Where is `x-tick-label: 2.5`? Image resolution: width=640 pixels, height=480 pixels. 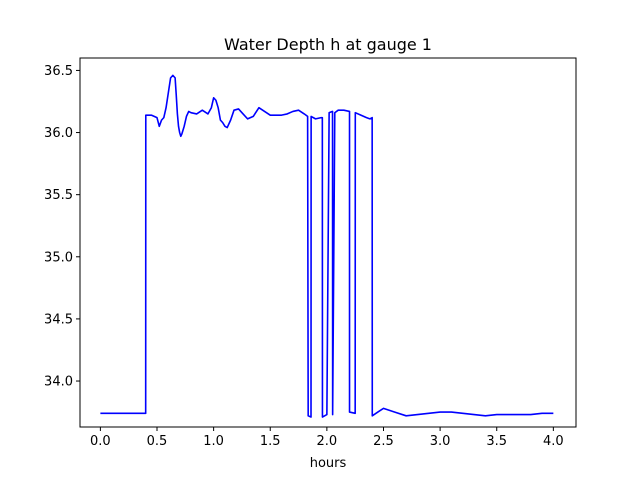
x-tick-label: 2.5 is located at coordinates (383, 441).